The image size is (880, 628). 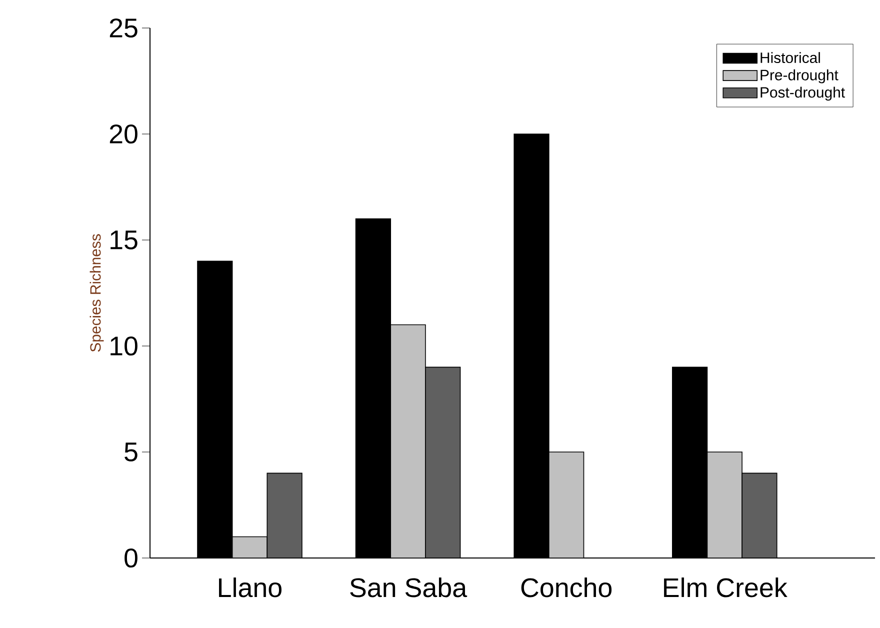 What do you see at coordinates (124, 346) in the screenshot?
I see `y-tick-label: 10` at bounding box center [124, 346].